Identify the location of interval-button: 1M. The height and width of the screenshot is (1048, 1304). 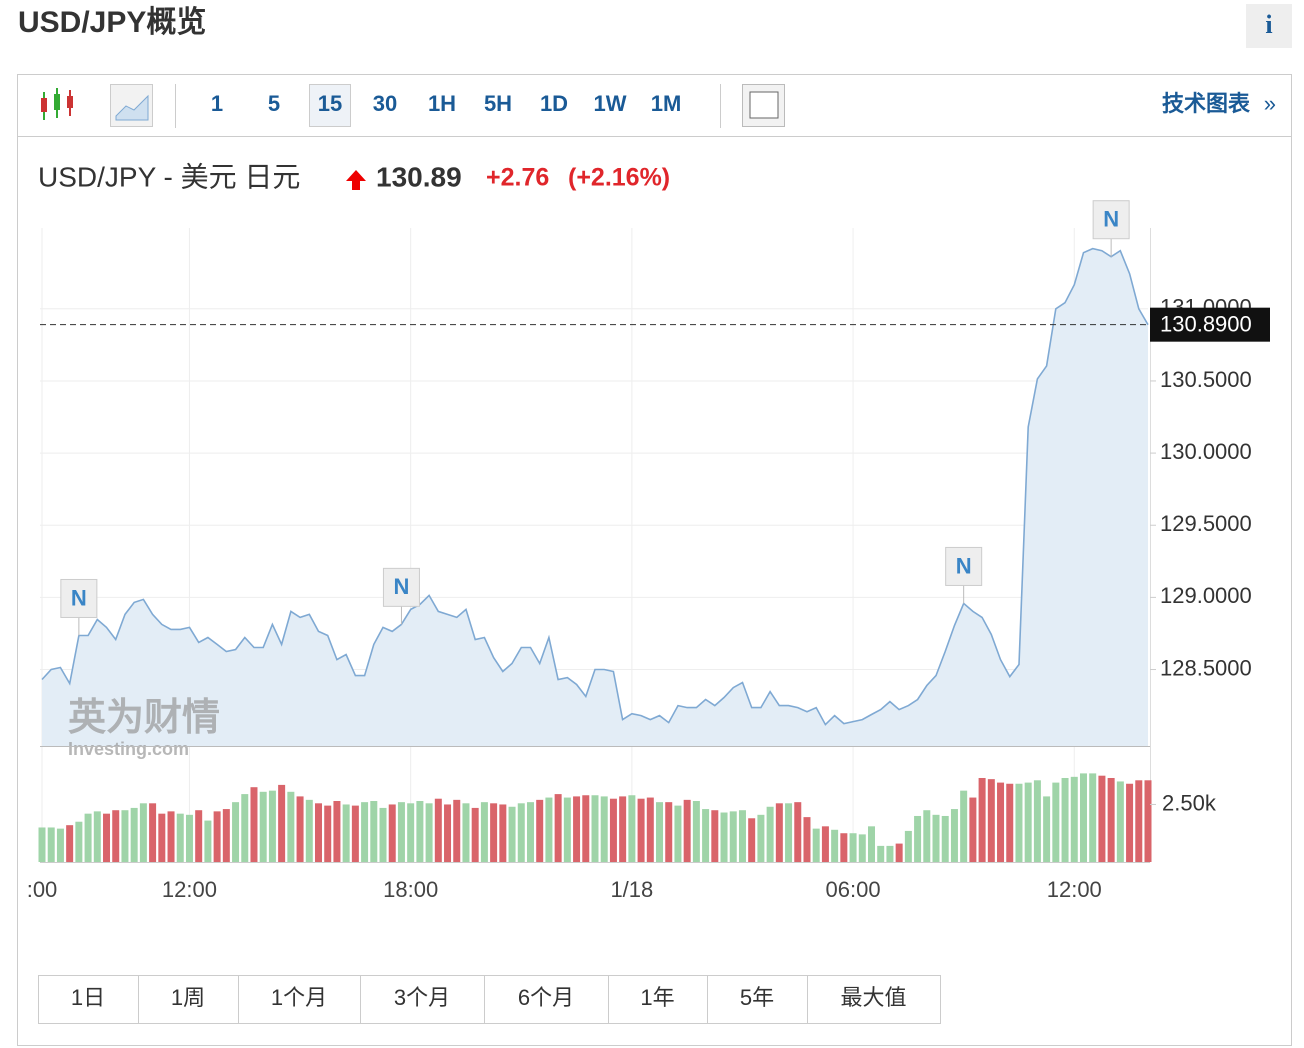
(666, 103).